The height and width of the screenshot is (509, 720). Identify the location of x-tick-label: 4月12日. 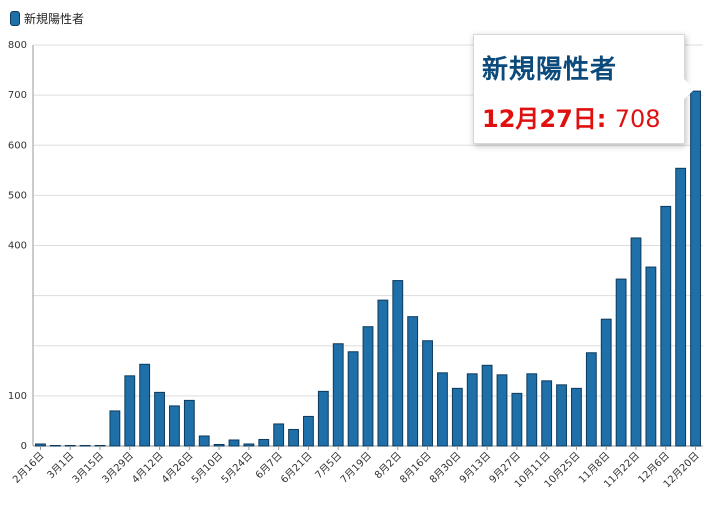
(148, 468).